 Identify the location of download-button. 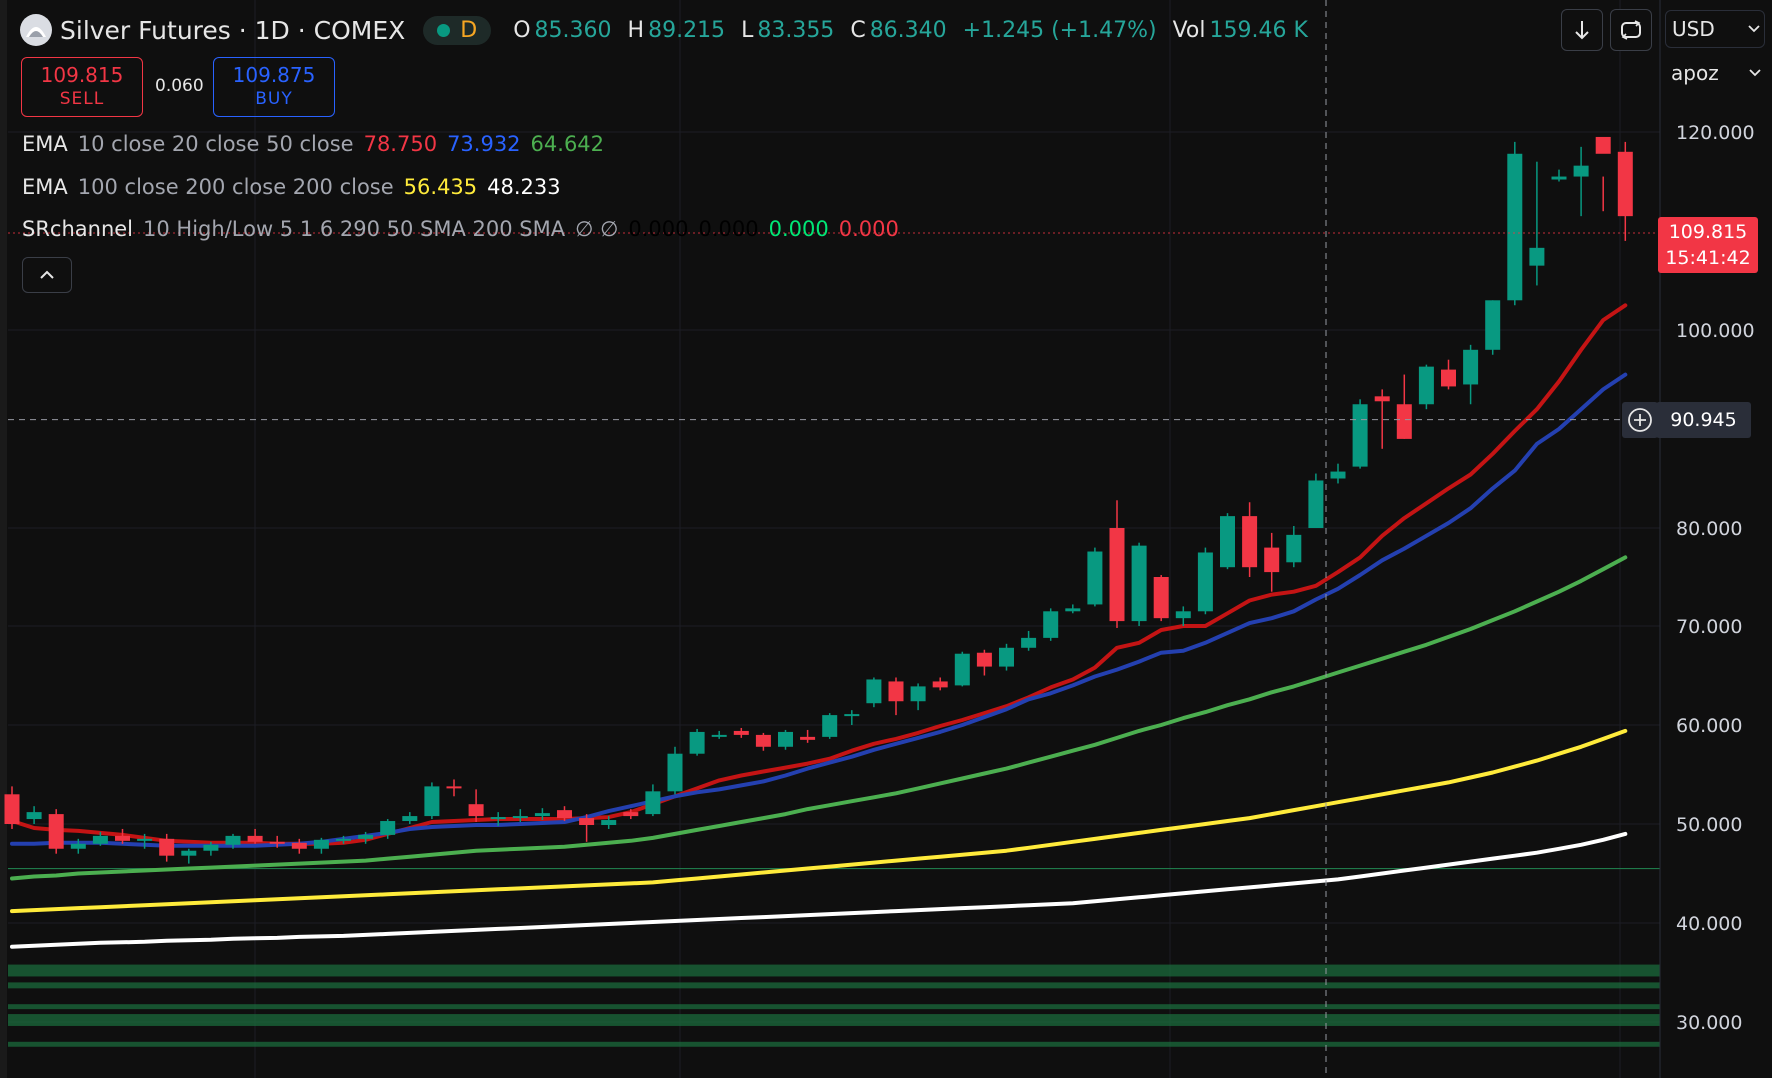
(1582, 30).